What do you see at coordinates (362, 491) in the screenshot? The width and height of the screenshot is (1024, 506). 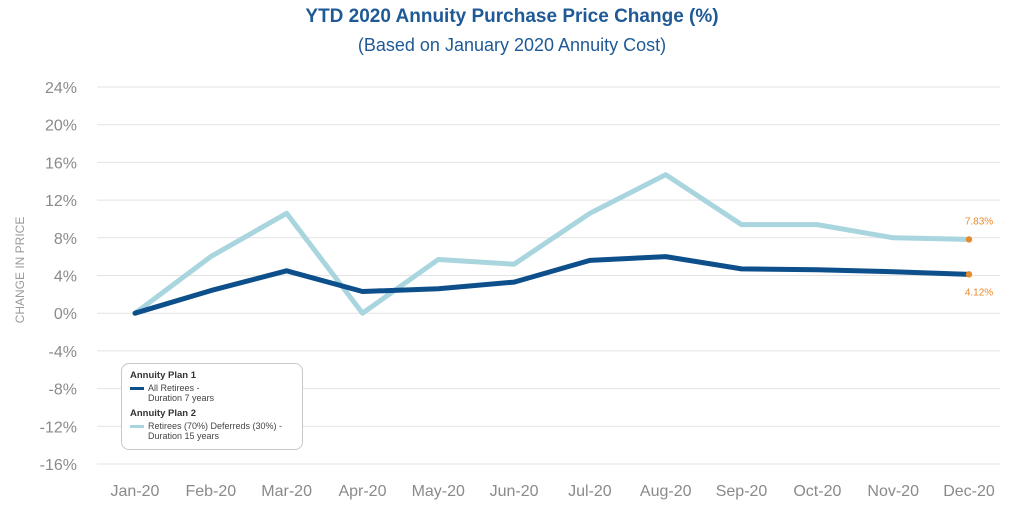 I see `x-tick-label: Apr-20` at bounding box center [362, 491].